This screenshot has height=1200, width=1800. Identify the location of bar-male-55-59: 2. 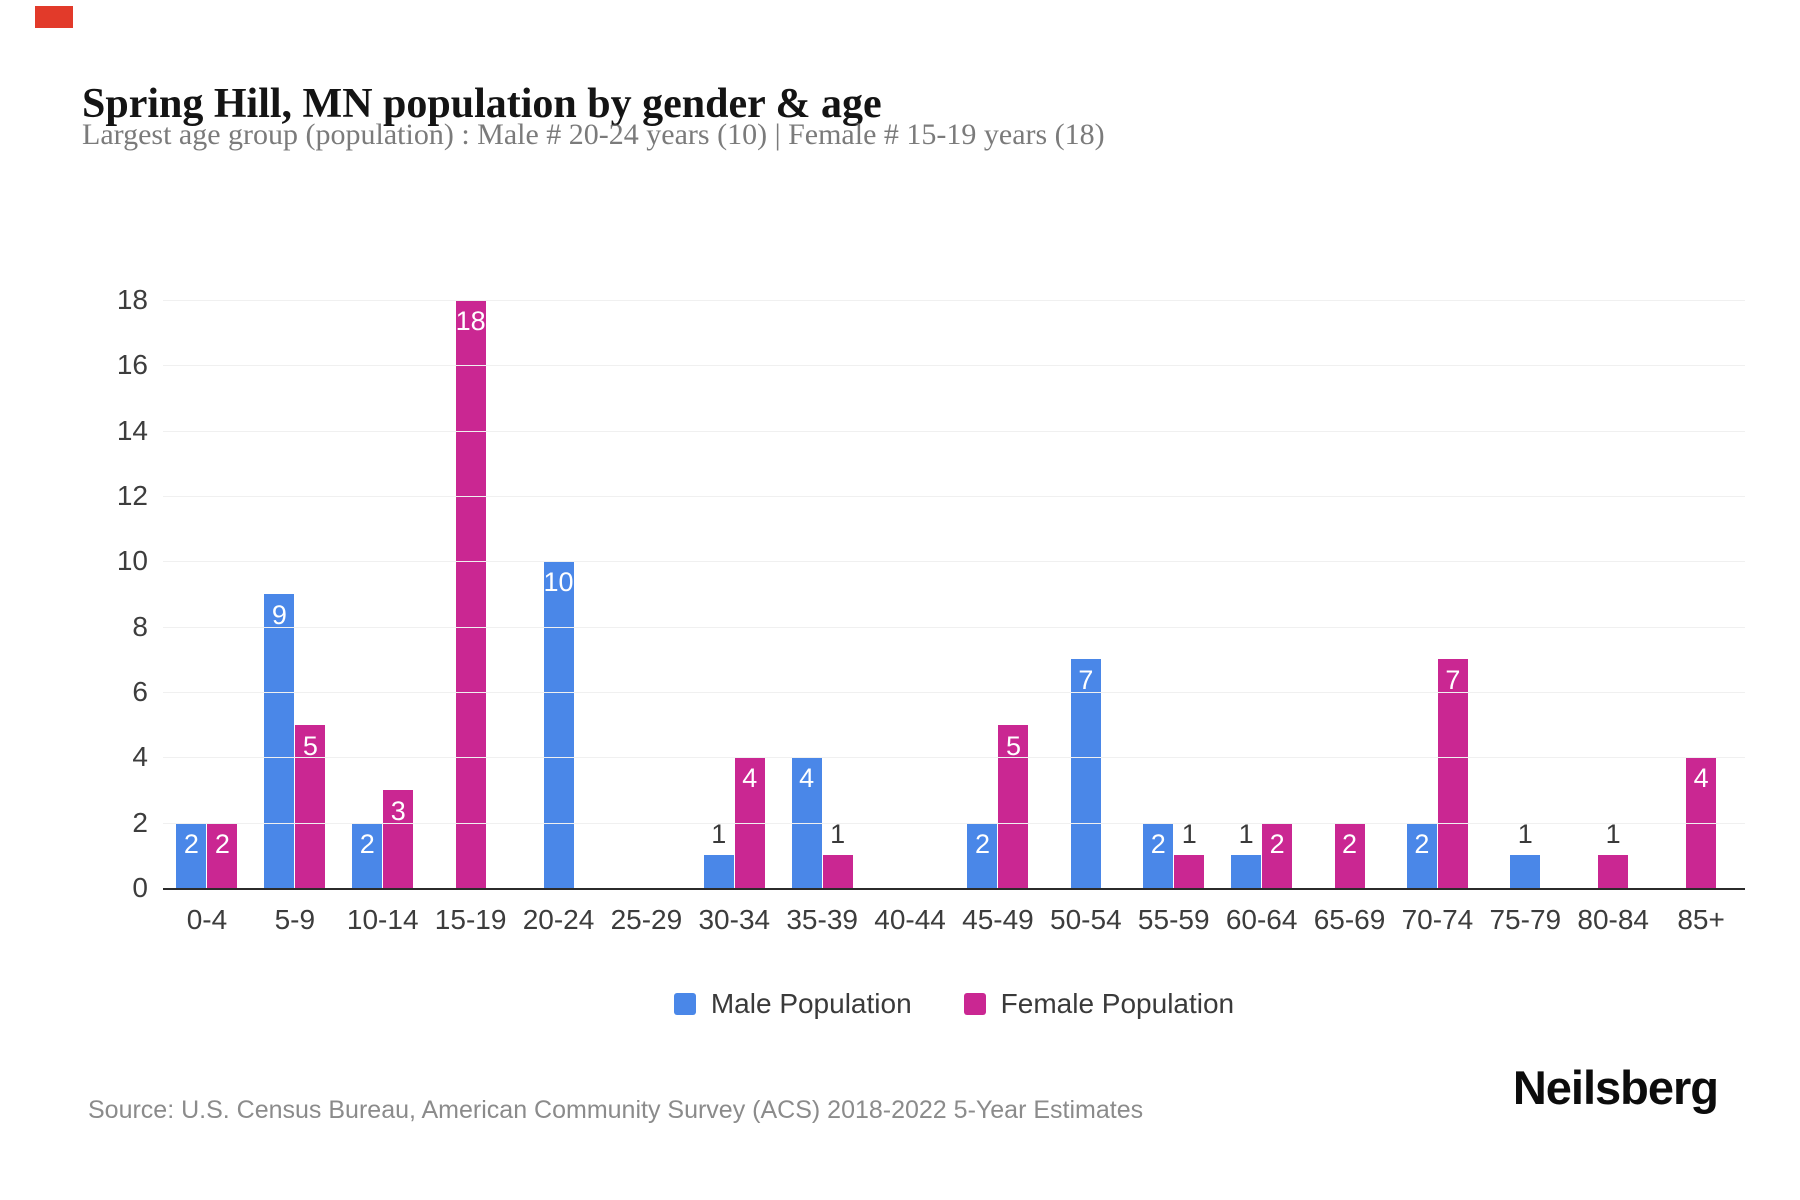
(1158, 855).